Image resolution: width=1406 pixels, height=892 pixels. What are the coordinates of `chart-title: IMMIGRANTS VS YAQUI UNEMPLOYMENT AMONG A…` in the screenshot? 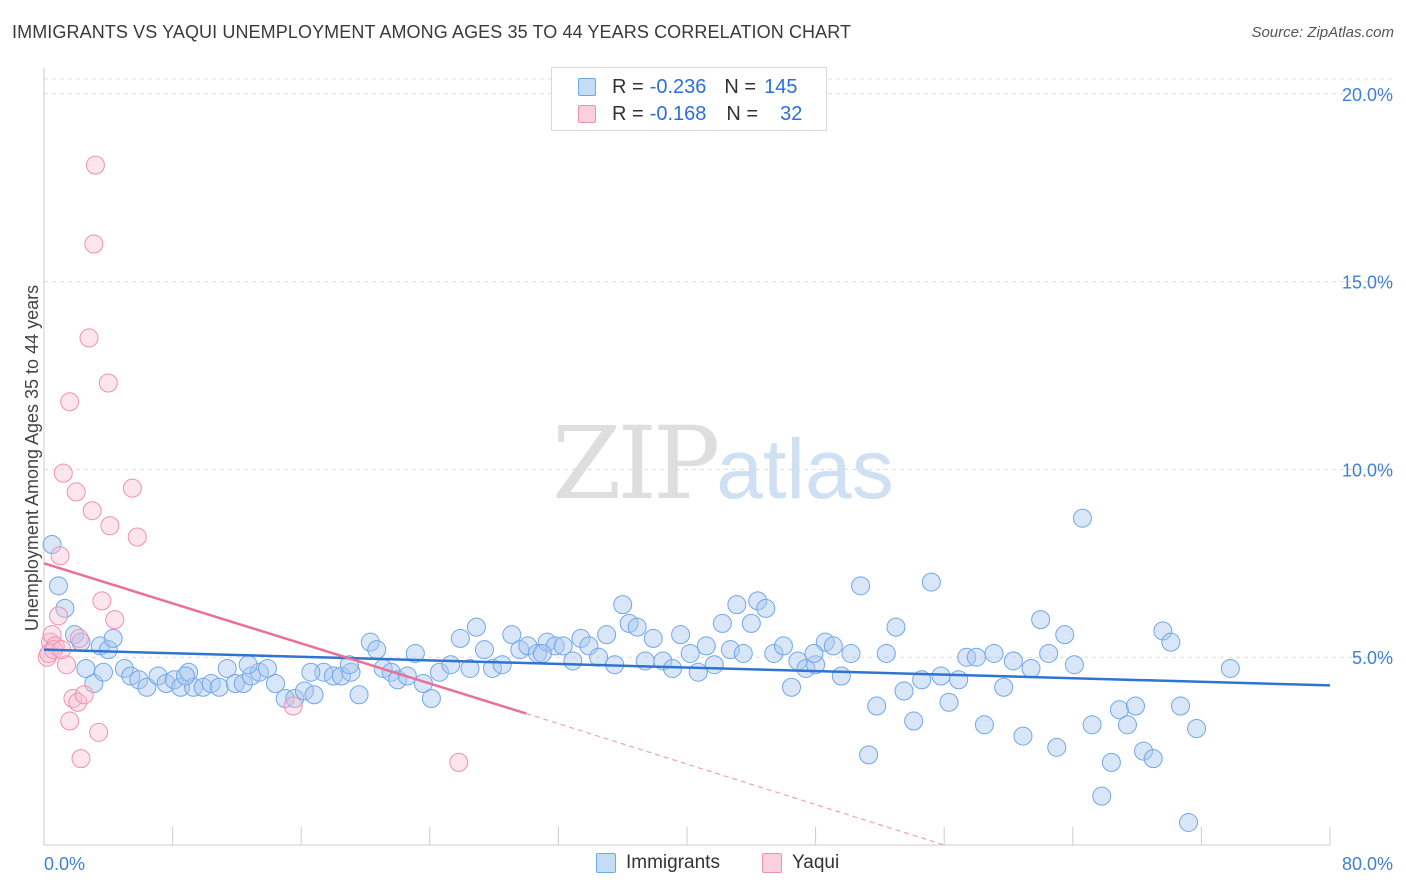 It's located at (432, 32).